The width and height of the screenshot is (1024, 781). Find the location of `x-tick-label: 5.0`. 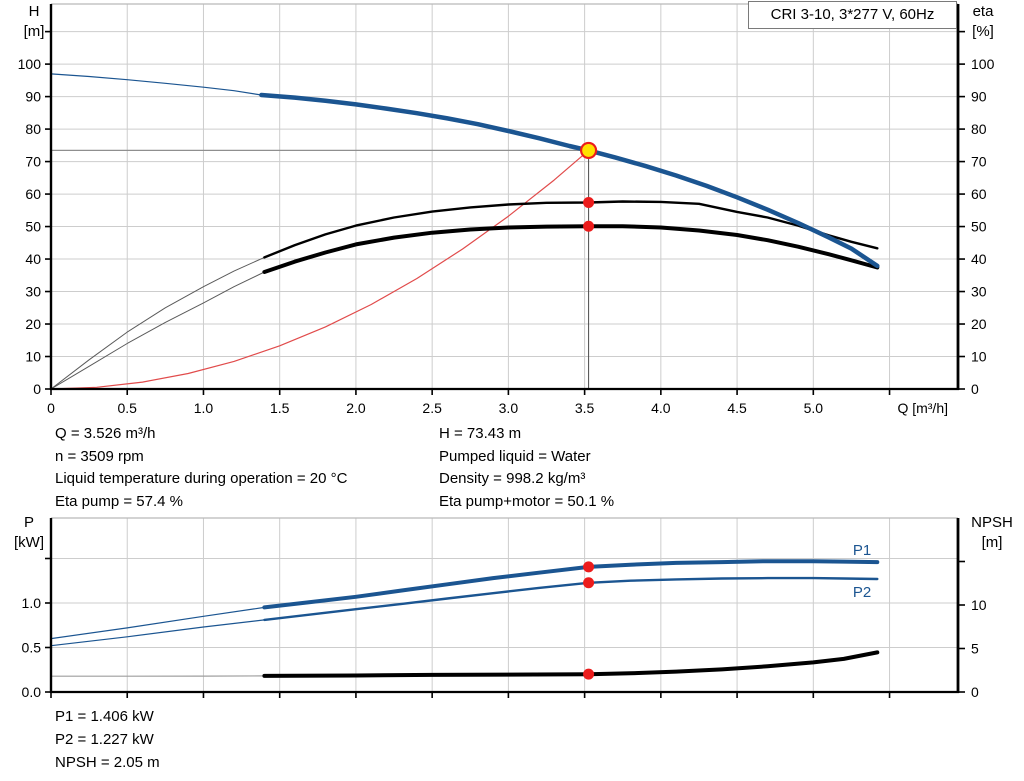

x-tick-label: 5.0 is located at coordinates (814, 408).